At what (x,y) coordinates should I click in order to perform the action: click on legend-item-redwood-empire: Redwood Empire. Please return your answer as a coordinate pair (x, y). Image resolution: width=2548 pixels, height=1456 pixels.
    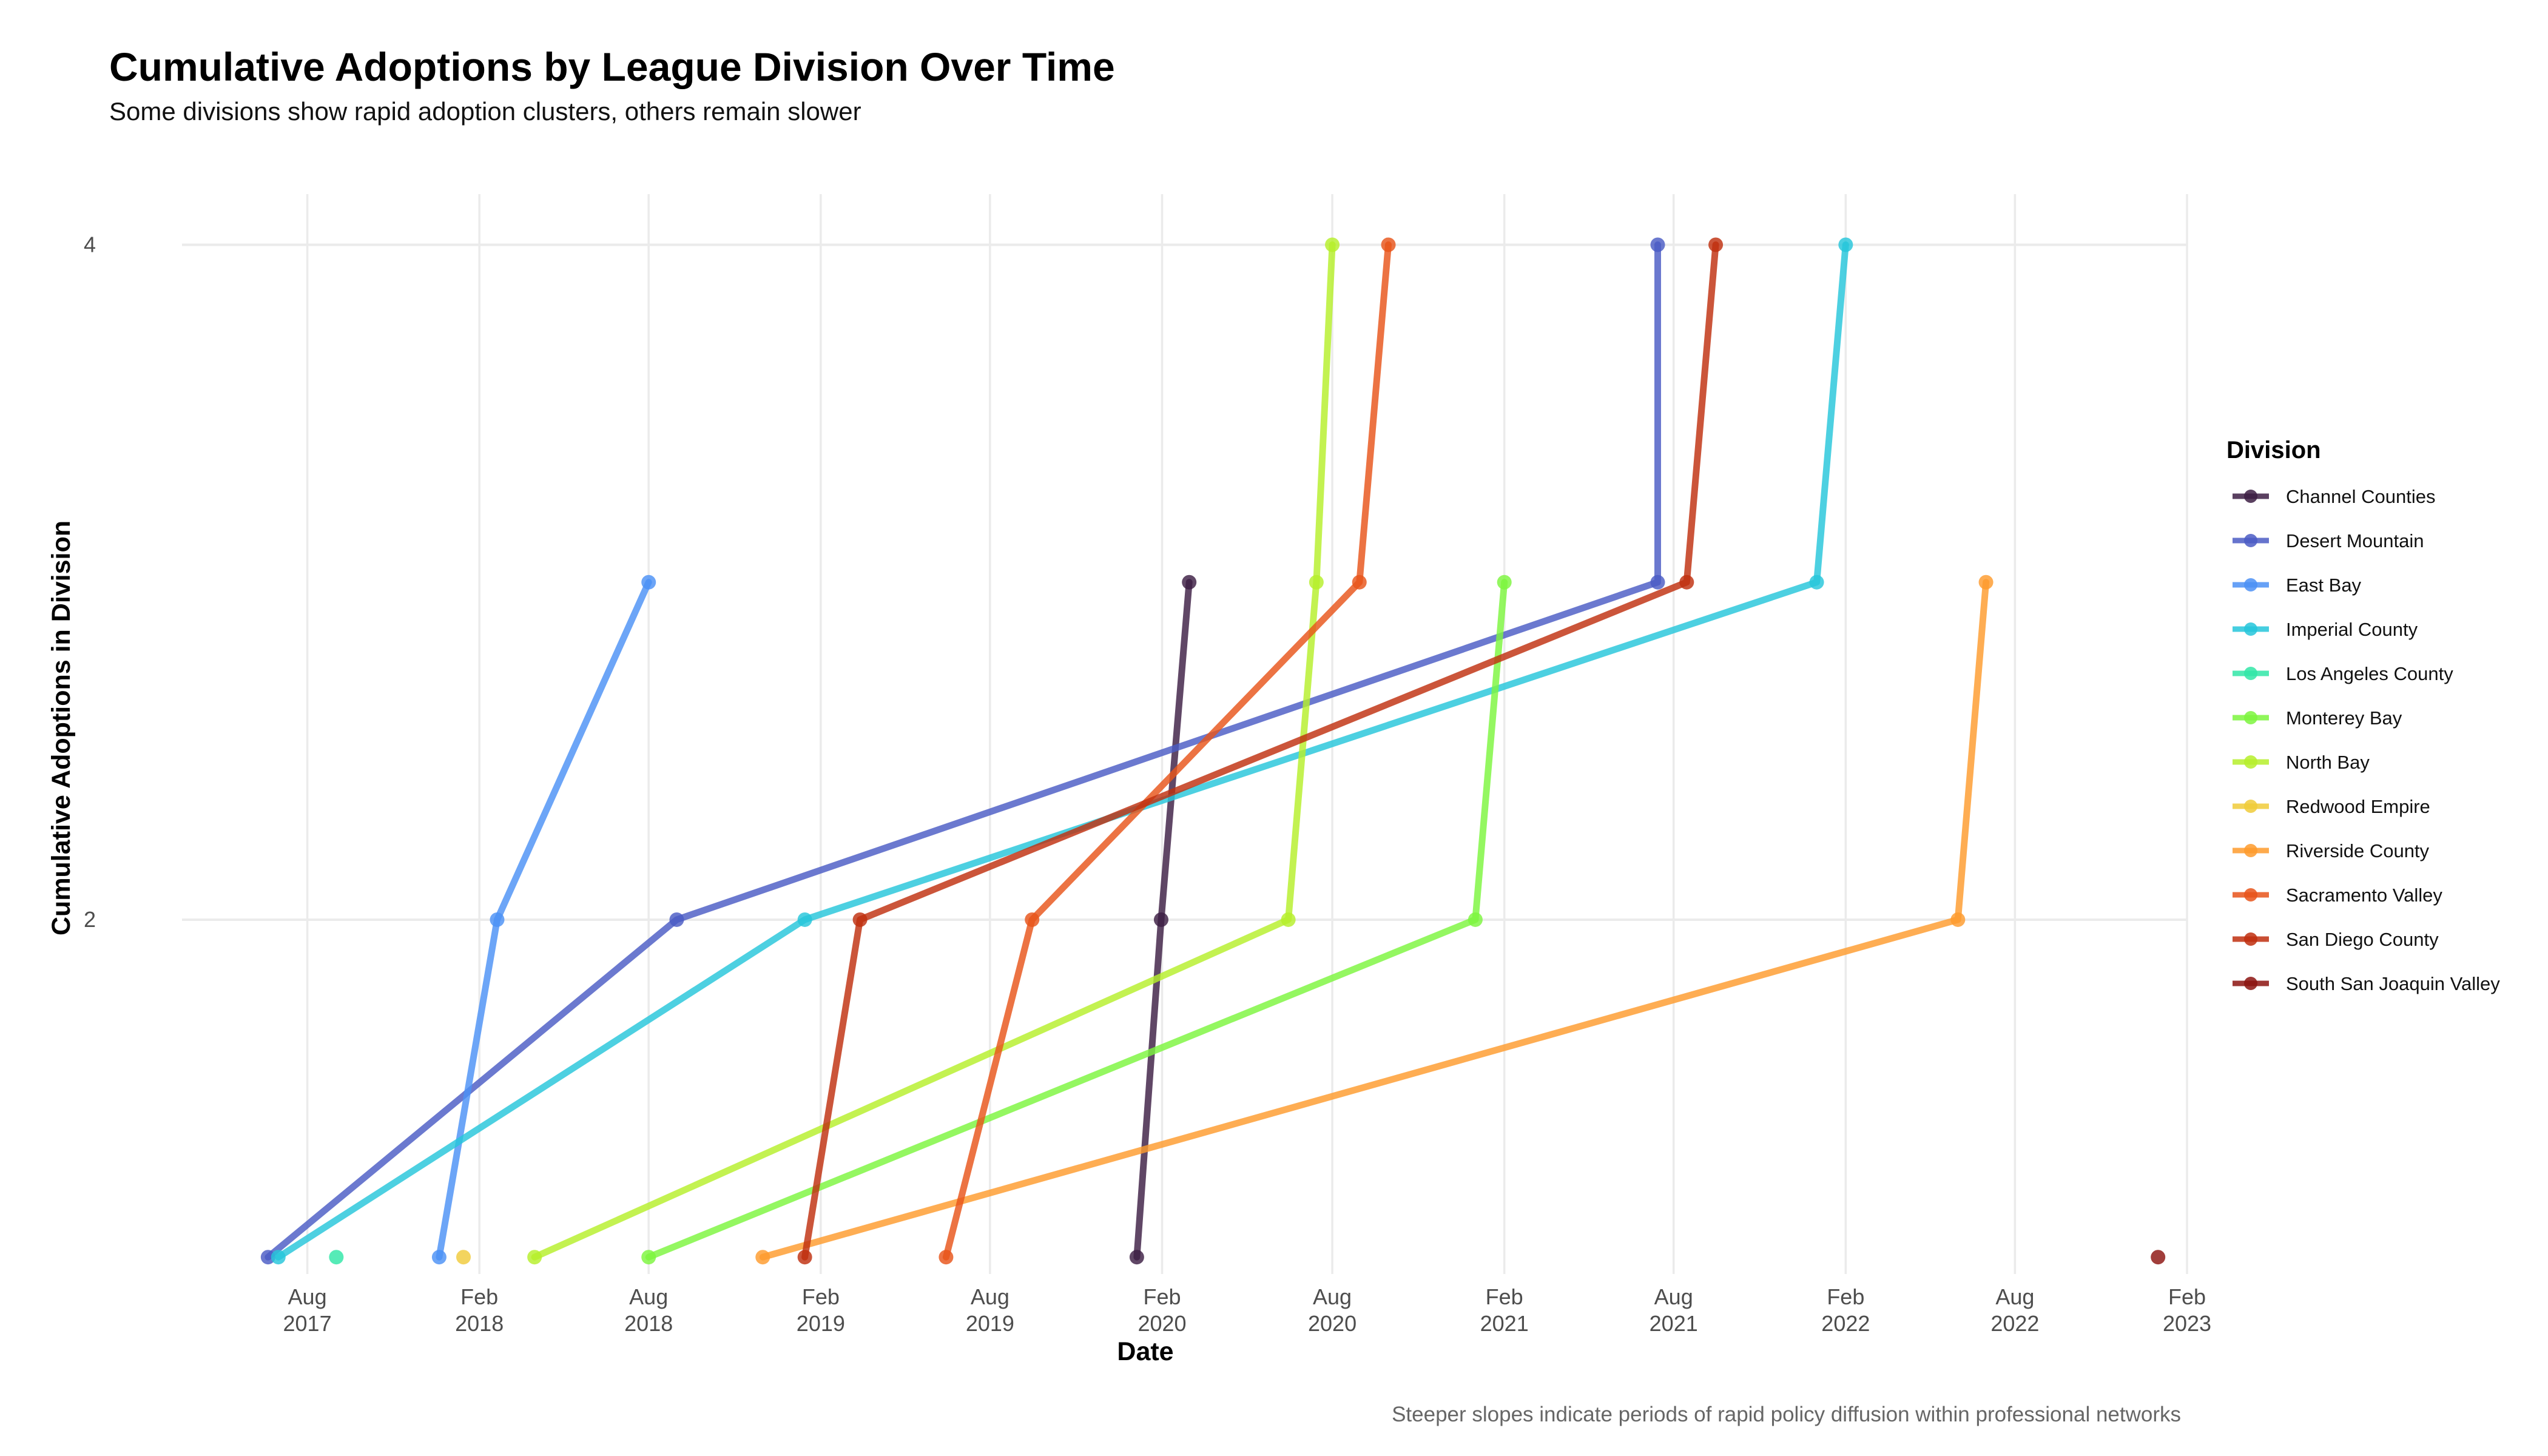
    Looking at the image, I should click on (2331, 806).